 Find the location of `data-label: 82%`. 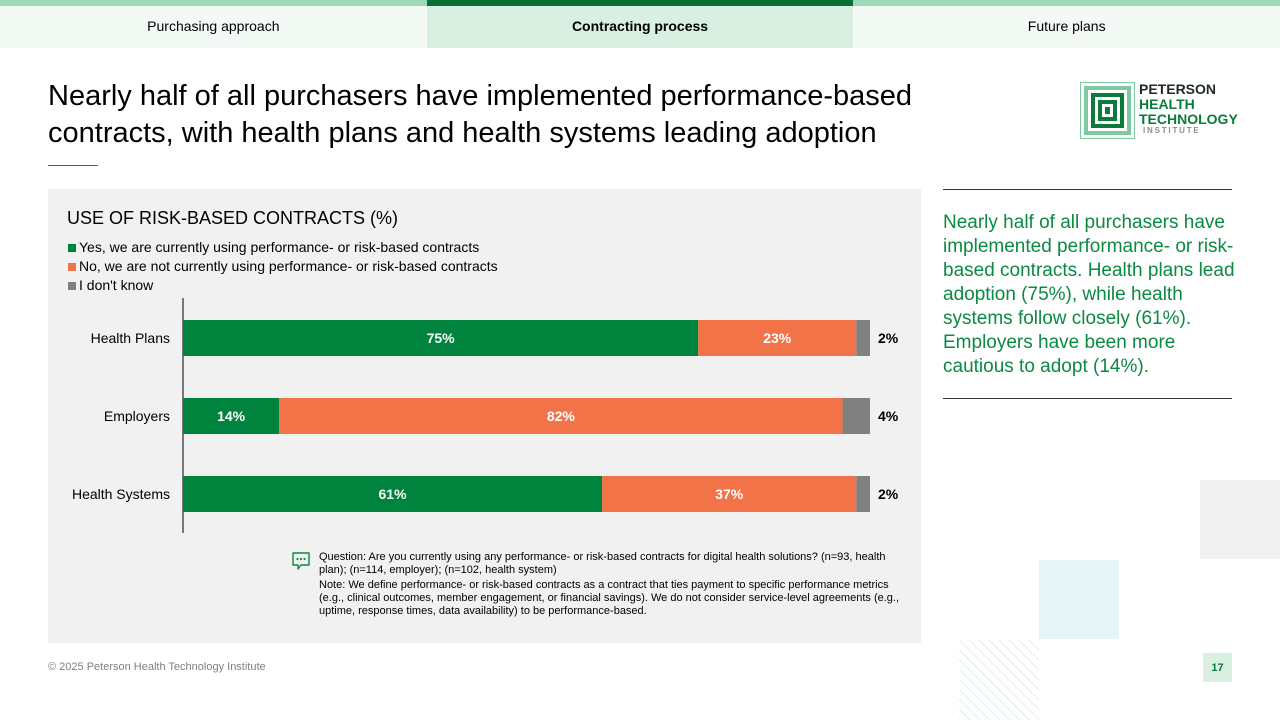

data-label: 82% is located at coordinates (561, 416).